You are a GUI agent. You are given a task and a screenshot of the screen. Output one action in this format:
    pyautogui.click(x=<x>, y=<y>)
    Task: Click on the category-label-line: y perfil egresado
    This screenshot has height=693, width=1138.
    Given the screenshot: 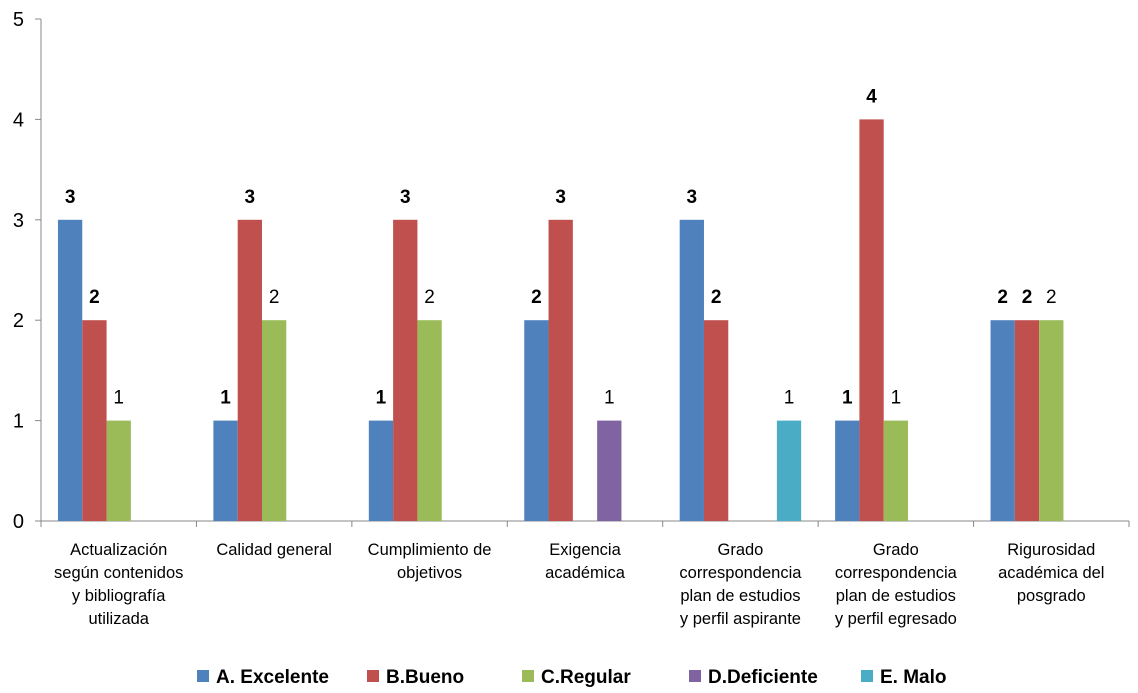 What is the action you would take?
    pyautogui.click(x=896, y=619)
    